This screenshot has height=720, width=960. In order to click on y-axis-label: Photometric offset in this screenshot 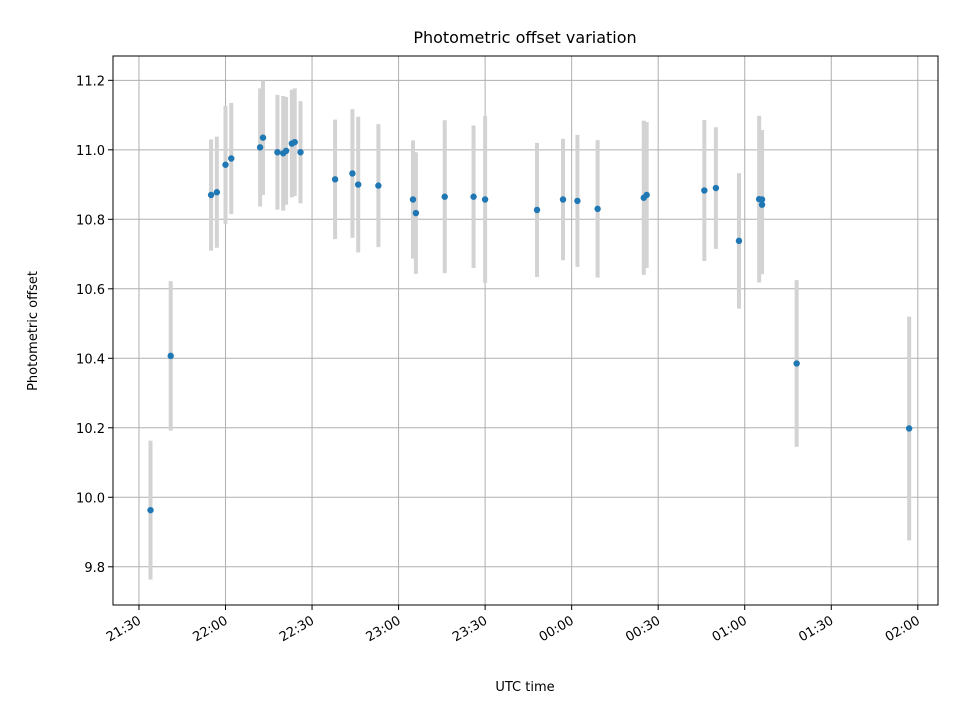, I will do `click(33, 331)`.